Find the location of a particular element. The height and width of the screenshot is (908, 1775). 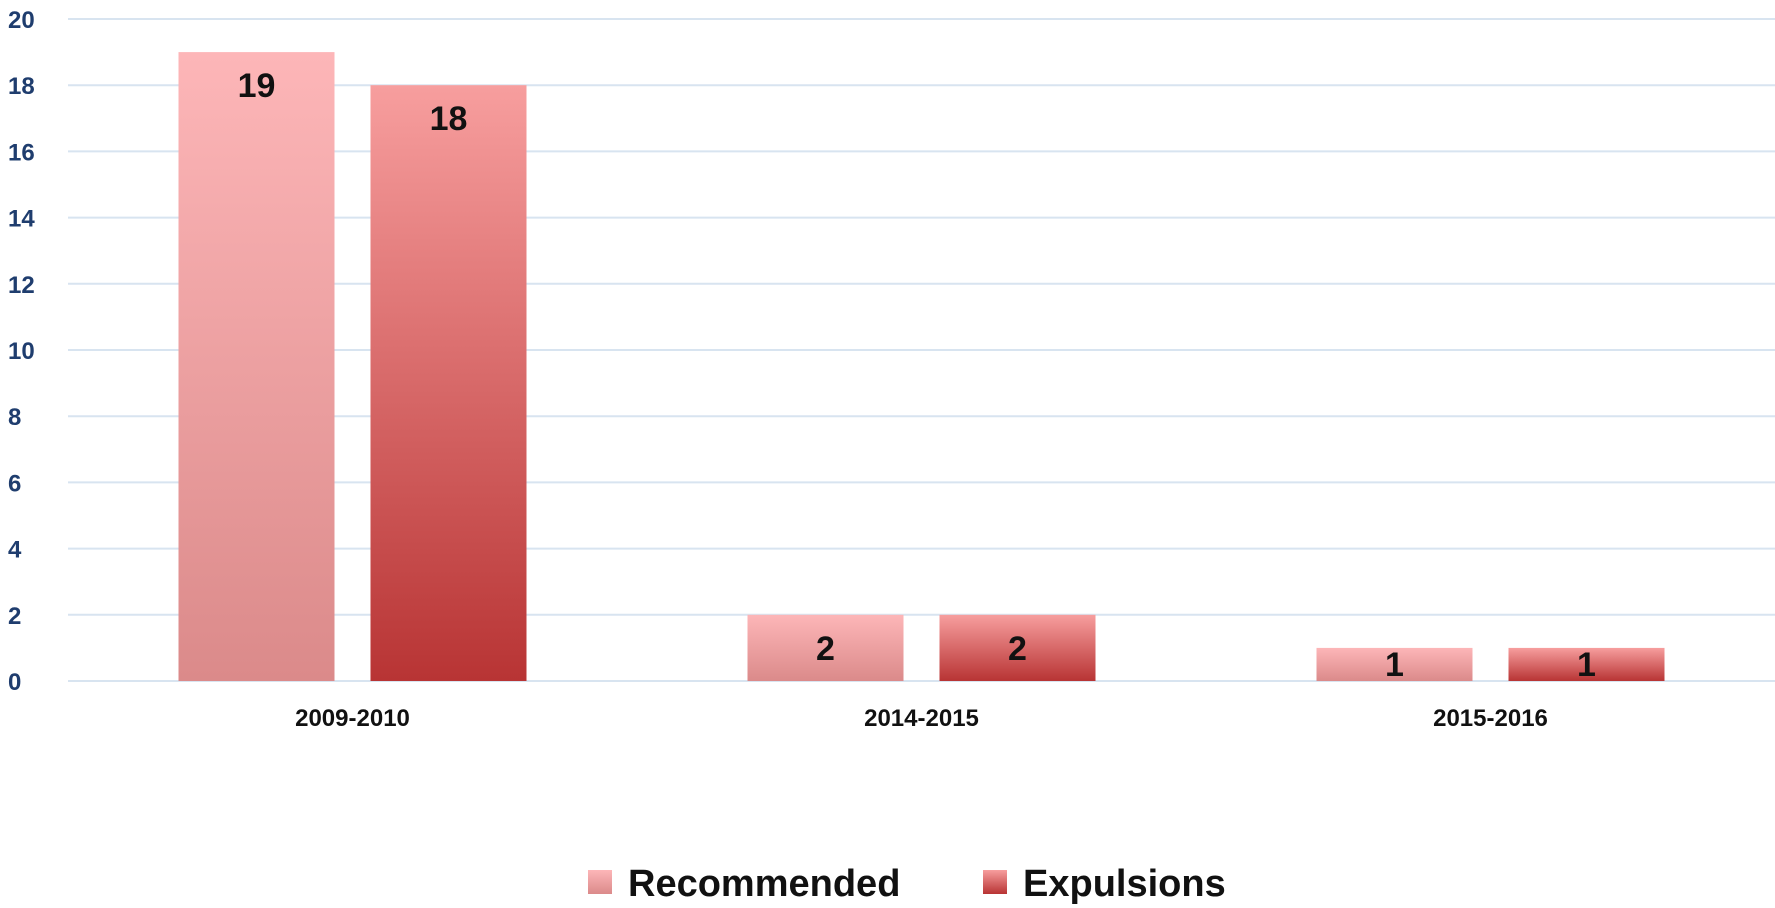

y-tick-label: 6 is located at coordinates (14, 483).